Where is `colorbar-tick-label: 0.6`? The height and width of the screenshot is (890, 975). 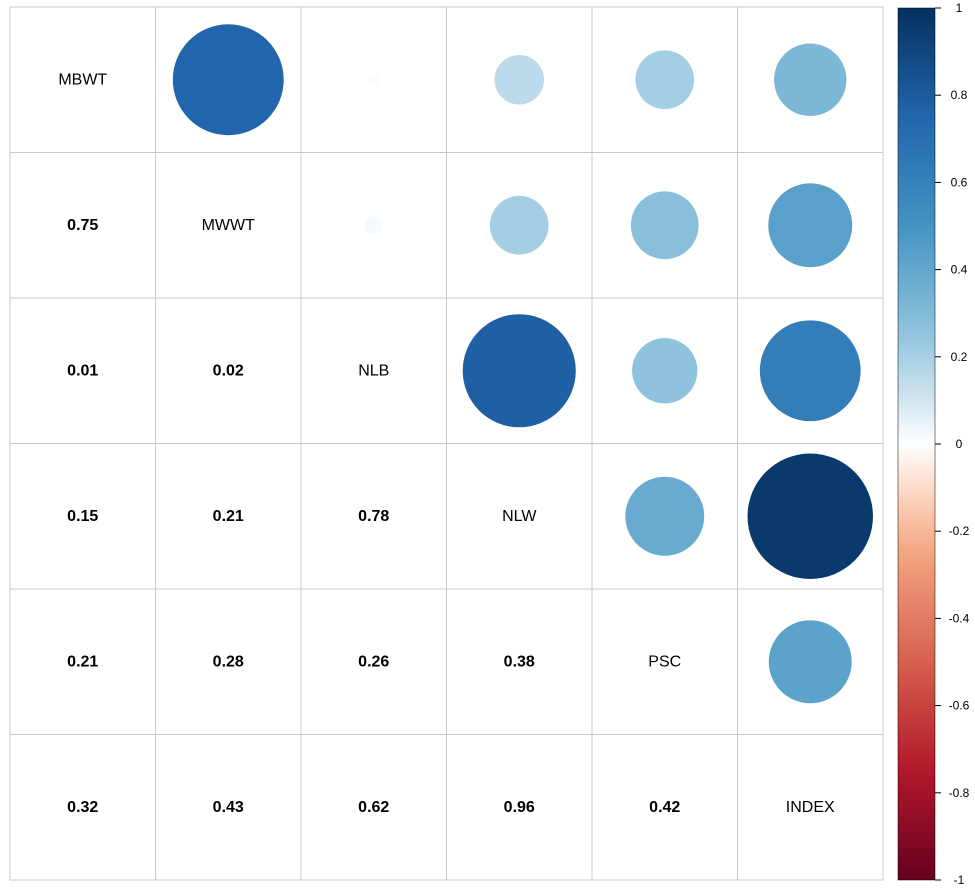 colorbar-tick-label: 0.6 is located at coordinates (959, 182).